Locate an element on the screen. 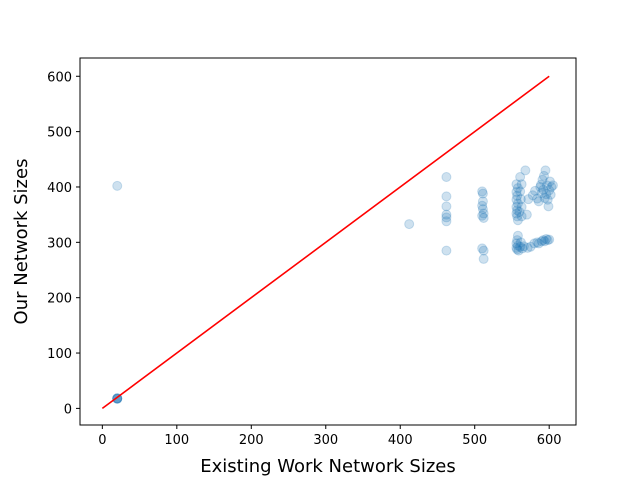  y-axis-label: Our Network Sizes is located at coordinates (21, 242).